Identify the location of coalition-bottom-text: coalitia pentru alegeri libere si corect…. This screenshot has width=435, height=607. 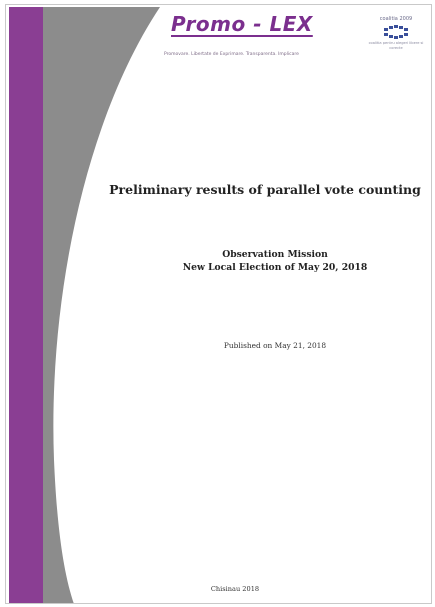
(396, 45).